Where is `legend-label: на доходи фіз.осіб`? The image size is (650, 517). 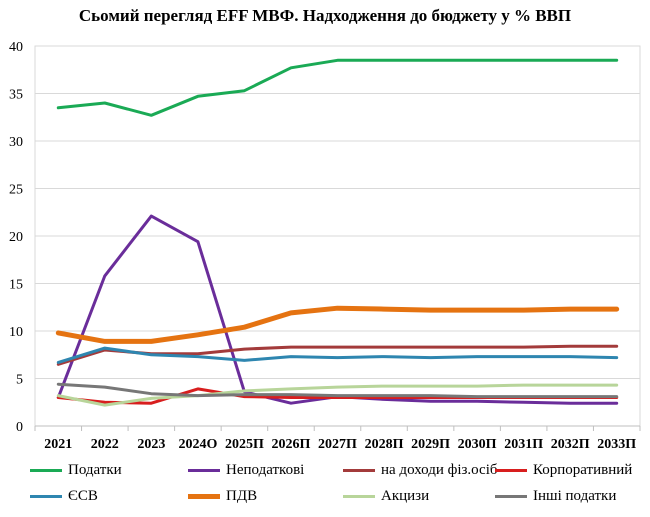
legend-label: на доходи фіз.осіб is located at coordinates (439, 470).